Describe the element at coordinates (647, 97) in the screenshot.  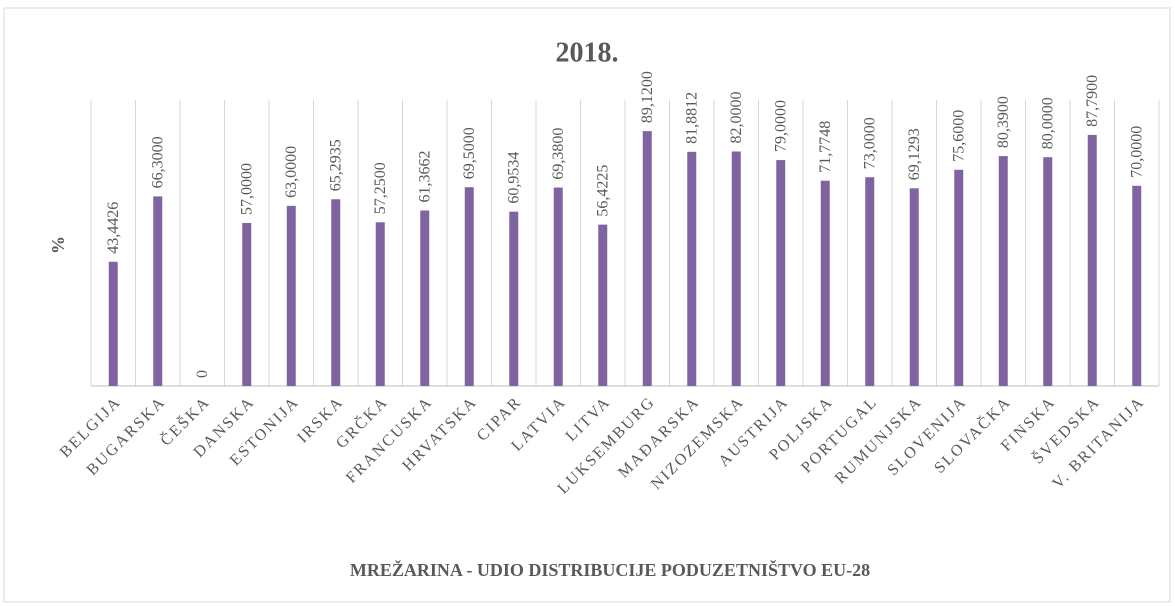
I see `value-label: 89,1200` at that location.